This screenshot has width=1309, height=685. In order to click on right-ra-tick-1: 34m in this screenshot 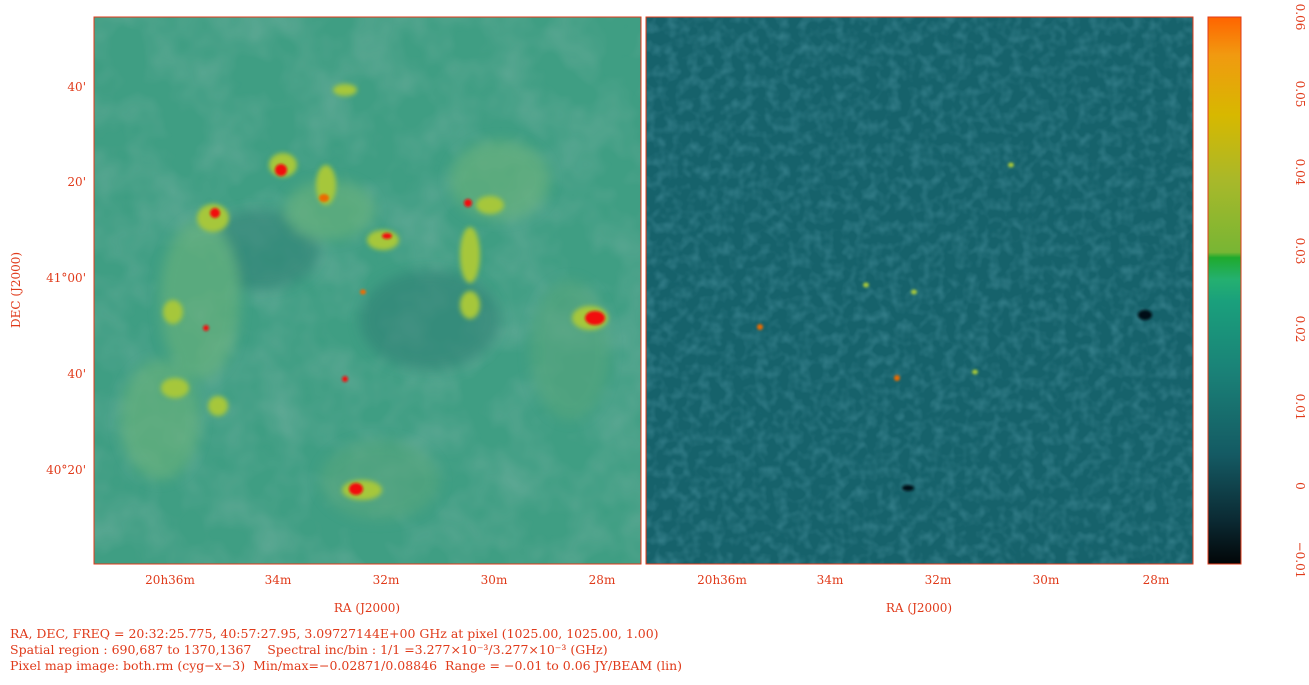, I will do `click(830, 580)`.